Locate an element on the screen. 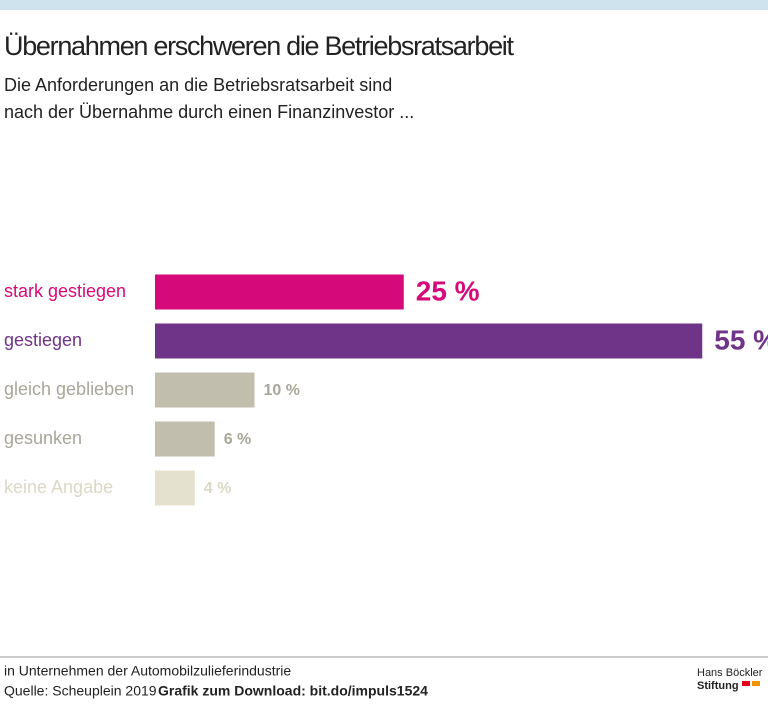 The width and height of the screenshot is (768, 710). download: Grafik zum Download: bit.do/impuls1524 is located at coordinates (293, 691).